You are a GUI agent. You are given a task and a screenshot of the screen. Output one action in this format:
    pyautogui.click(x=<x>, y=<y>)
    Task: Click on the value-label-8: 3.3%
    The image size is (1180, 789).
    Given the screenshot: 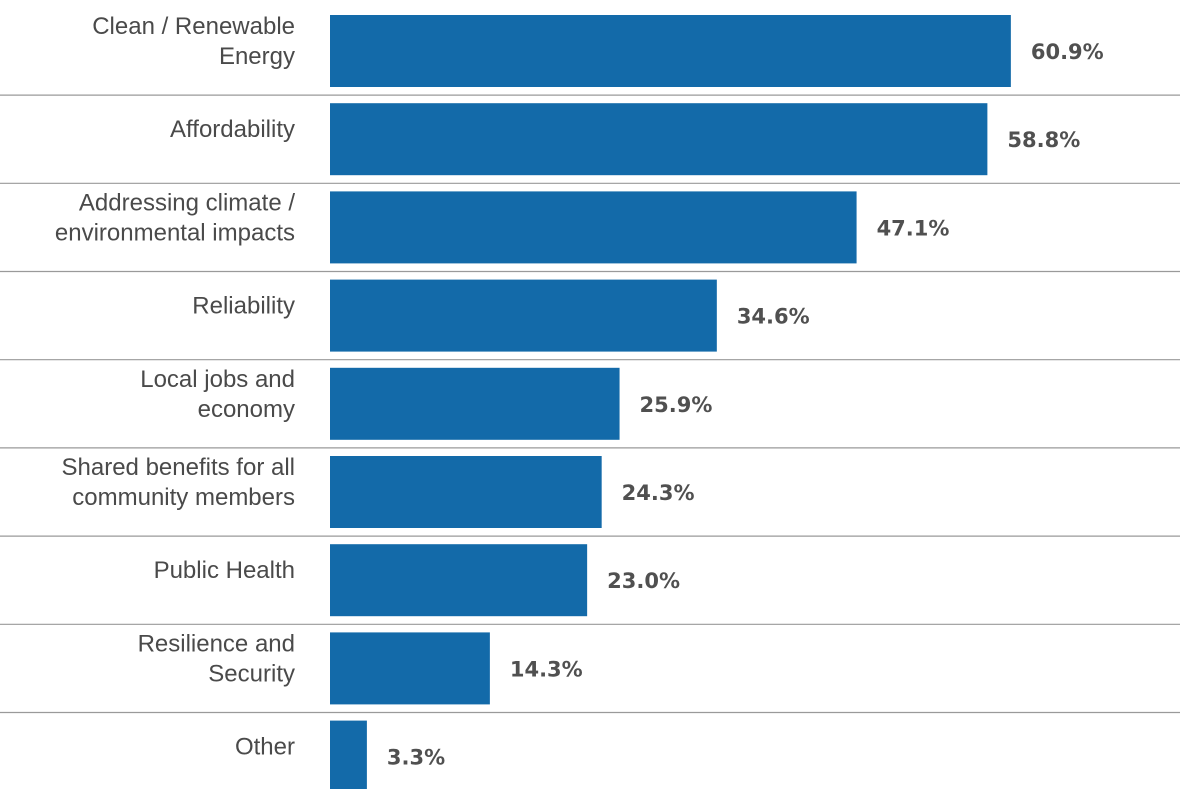 What is the action you would take?
    pyautogui.click(x=416, y=758)
    